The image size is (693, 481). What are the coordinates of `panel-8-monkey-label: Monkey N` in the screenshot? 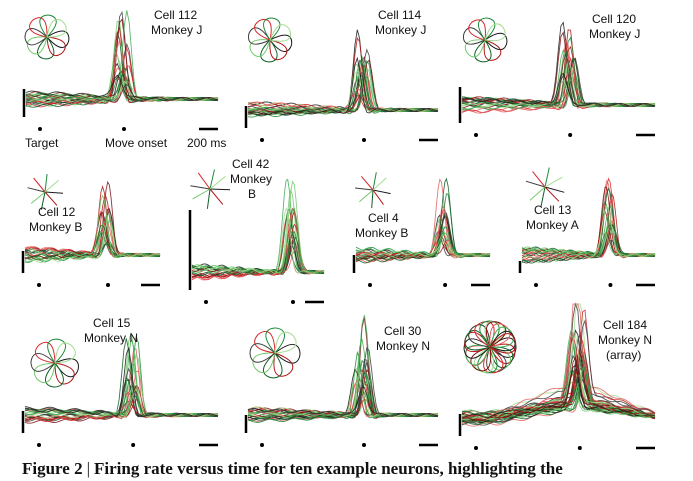 It's located at (111, 338).